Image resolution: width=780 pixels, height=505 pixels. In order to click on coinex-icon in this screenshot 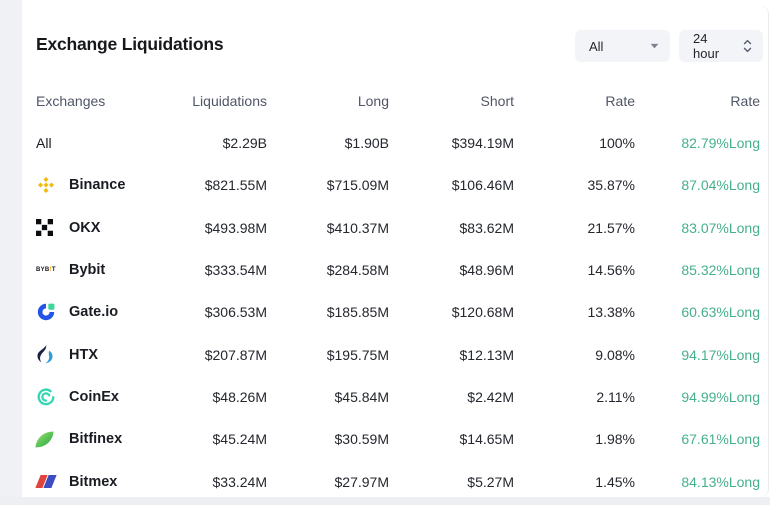, I will do `click(48, 397)`.